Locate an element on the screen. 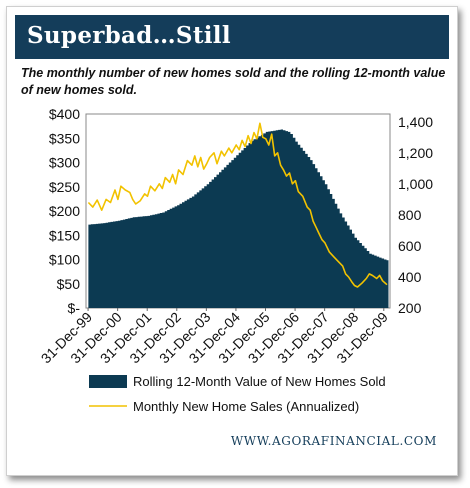 The width and height of the screenshot is (470, 488). right-tick-label: 800 is located at coordinates (410, 215).